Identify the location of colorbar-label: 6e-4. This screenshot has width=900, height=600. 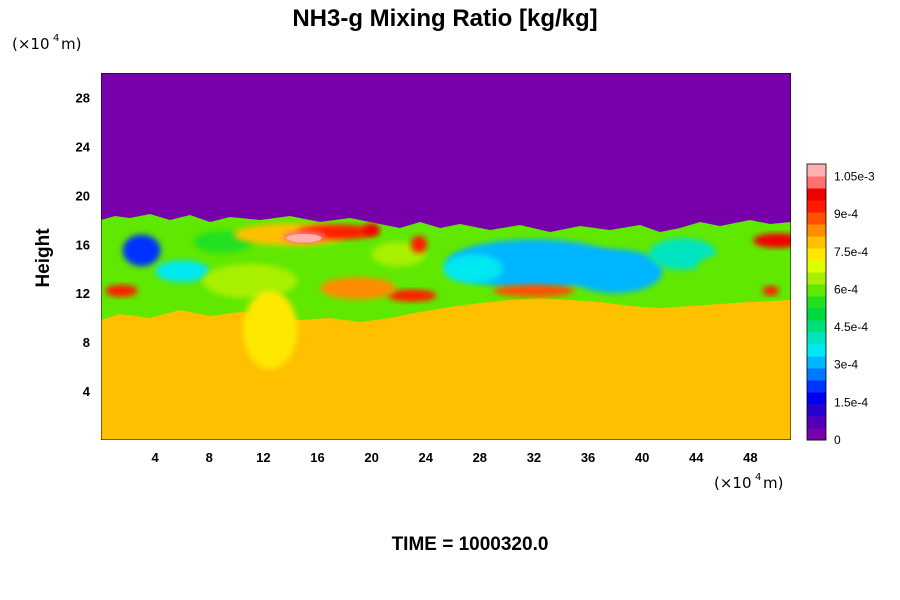
(846, 289).